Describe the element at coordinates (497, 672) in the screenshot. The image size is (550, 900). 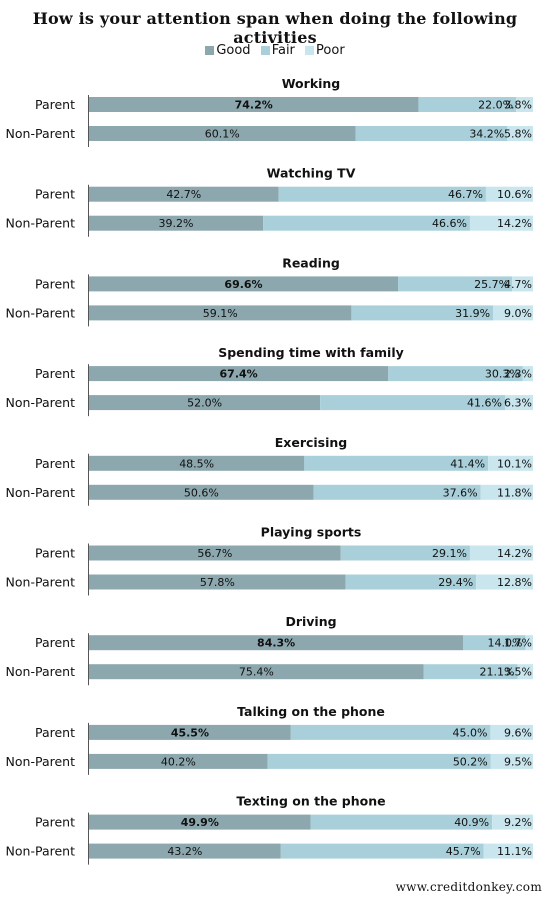
I see `data-label-fair: 21.1%` at that location.